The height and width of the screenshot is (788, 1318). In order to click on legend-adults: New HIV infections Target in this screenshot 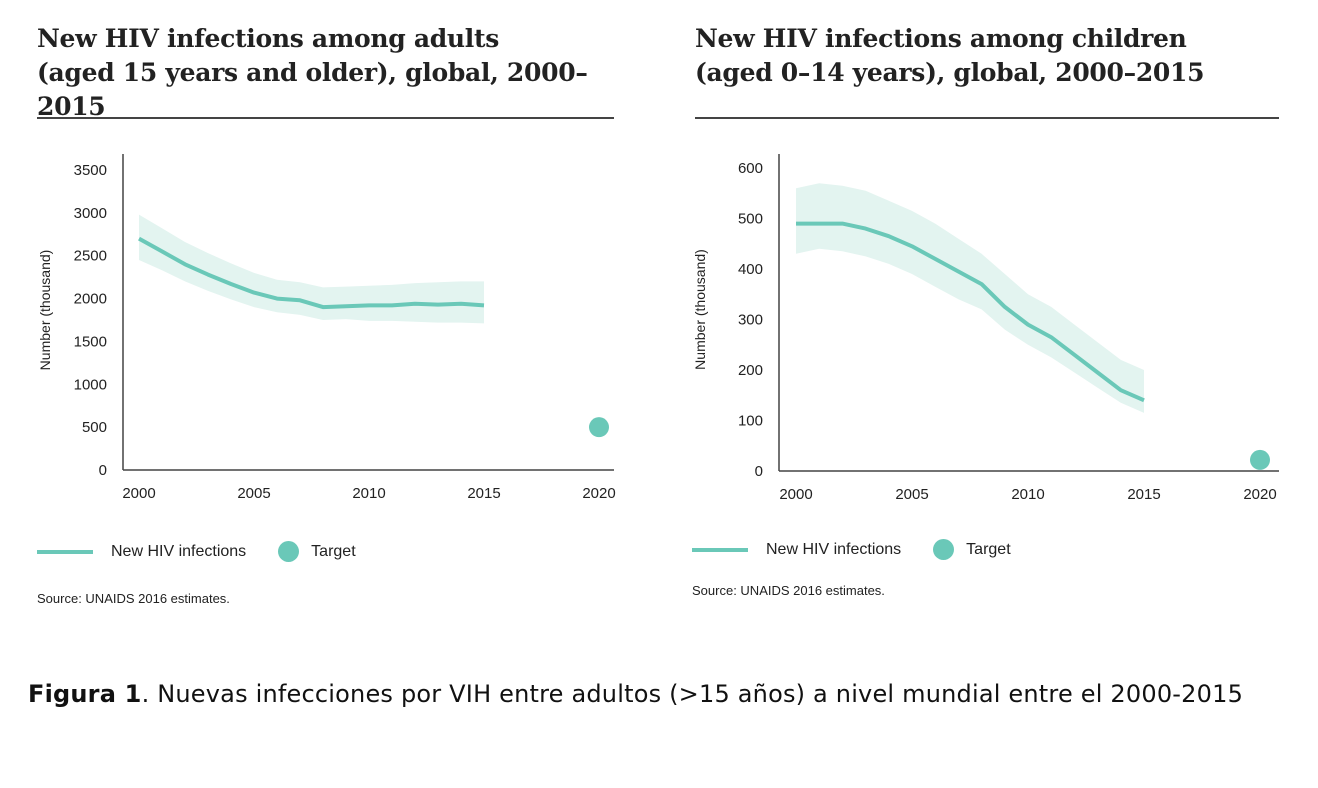, I will do `click(196, 551)`.